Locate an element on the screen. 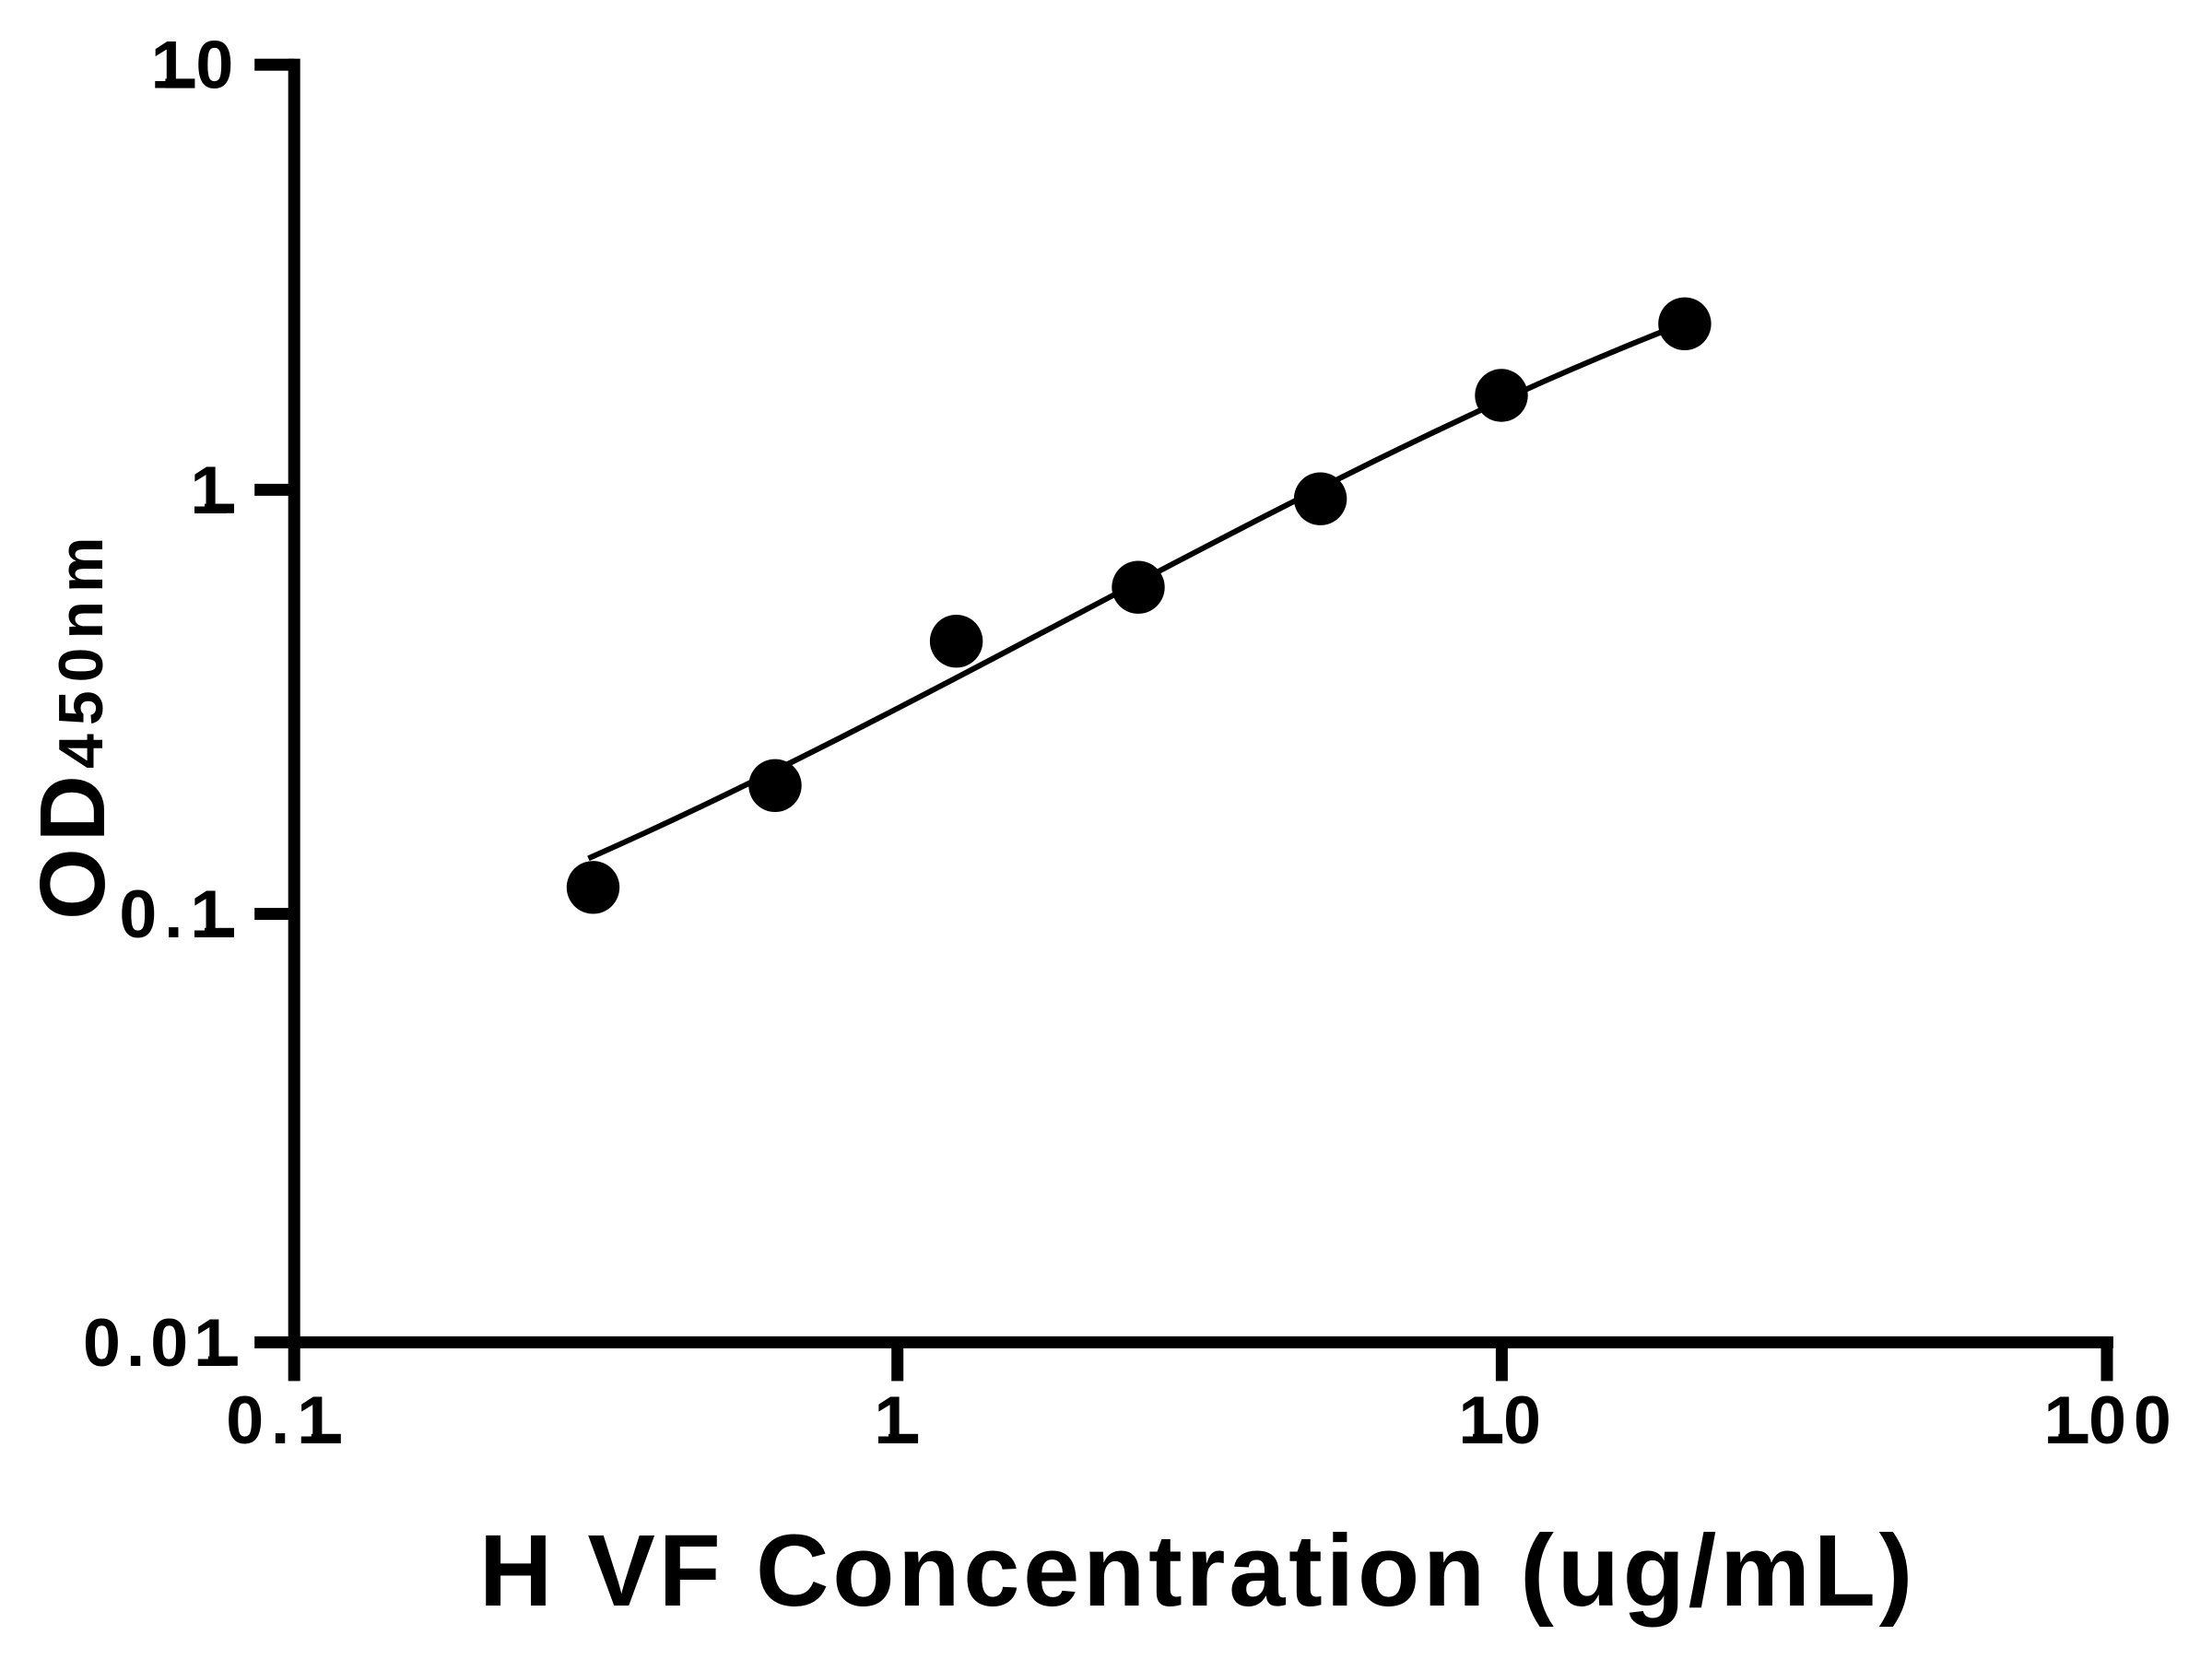 The width and height of the screenshot is (2212, 1659). svg-text: 100 is located at coordinates (2110, 1420).